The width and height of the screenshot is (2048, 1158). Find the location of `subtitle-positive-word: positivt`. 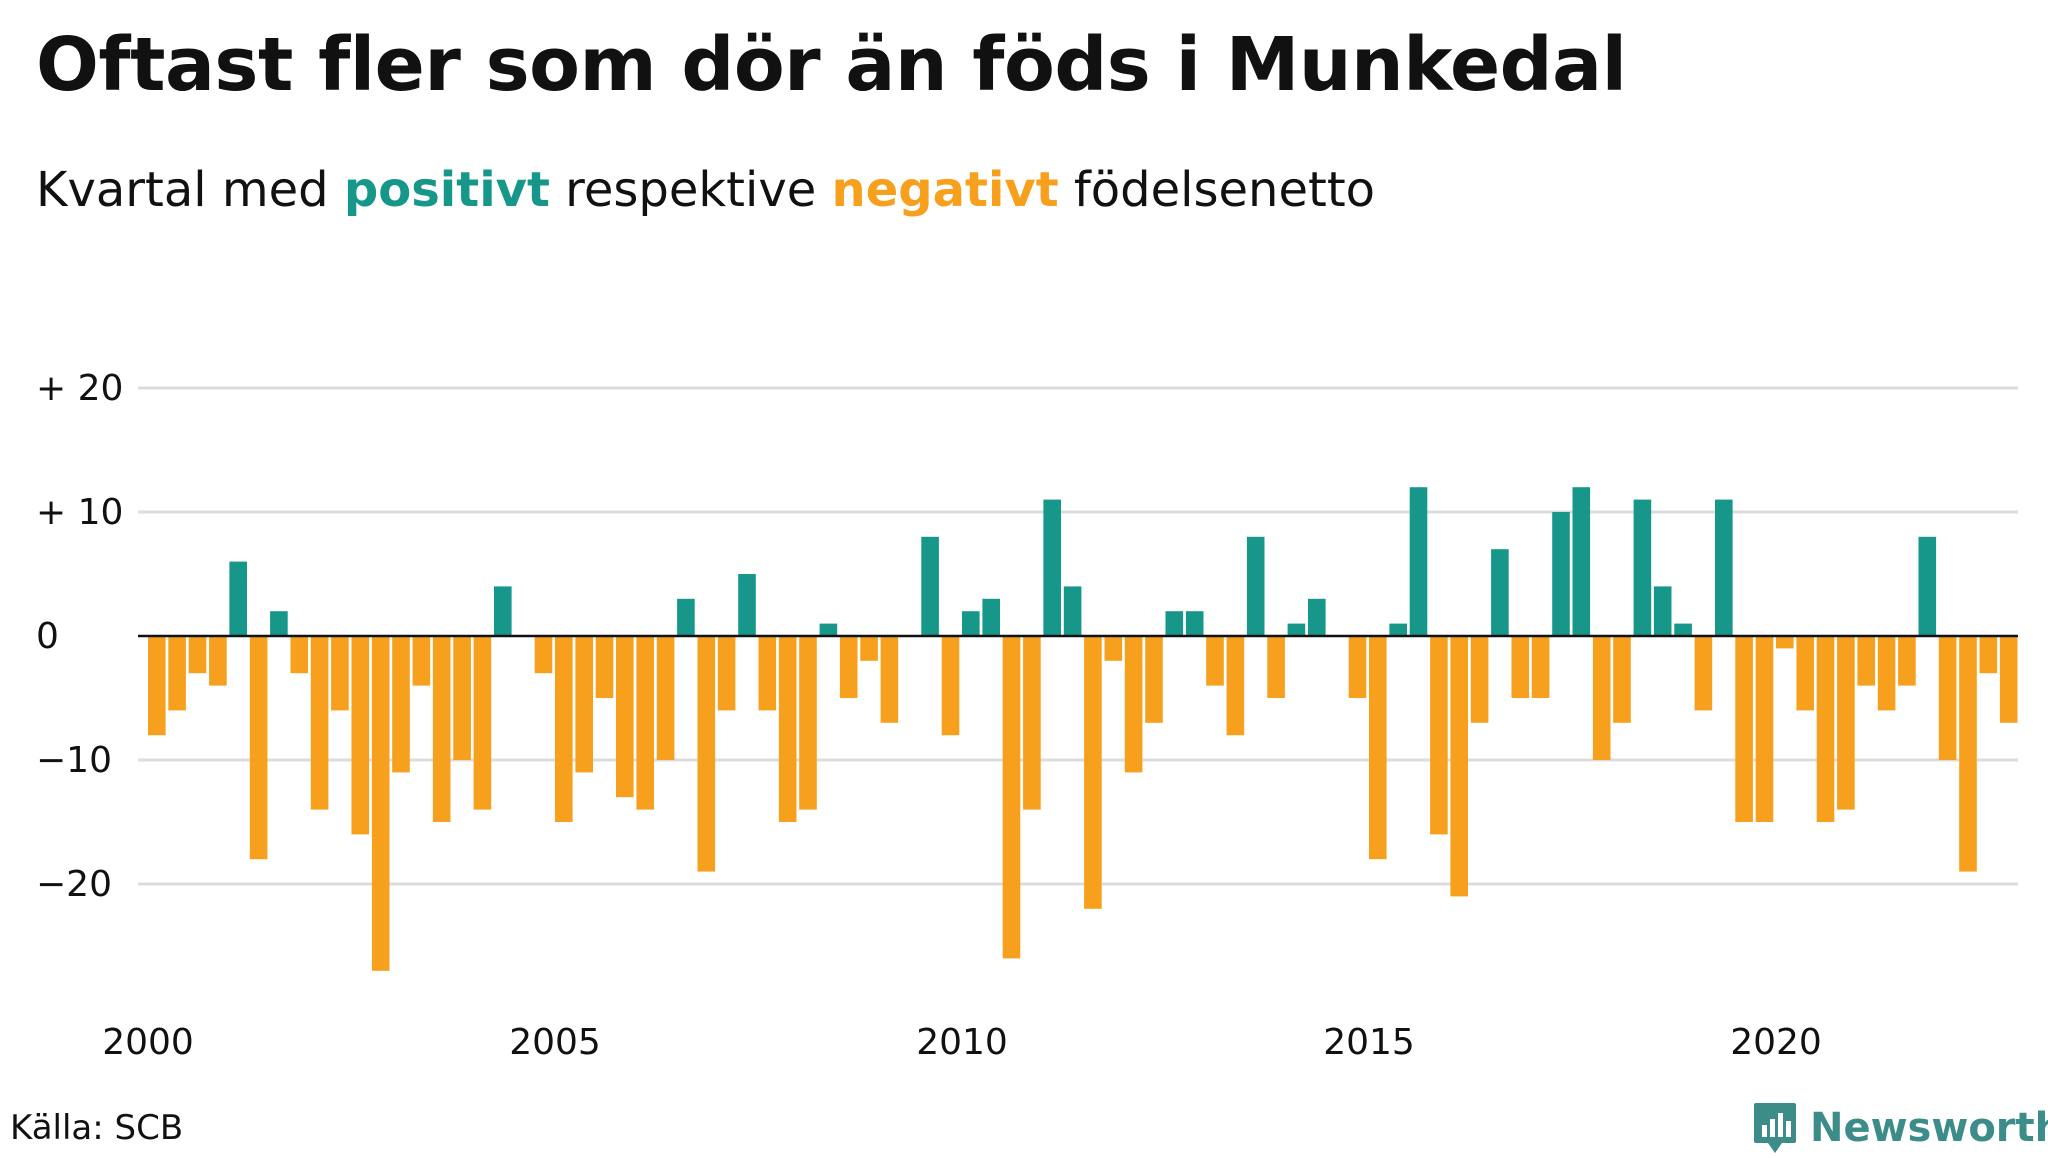

subtitle-positive-word: positivt is located at coordinates (446, 190).